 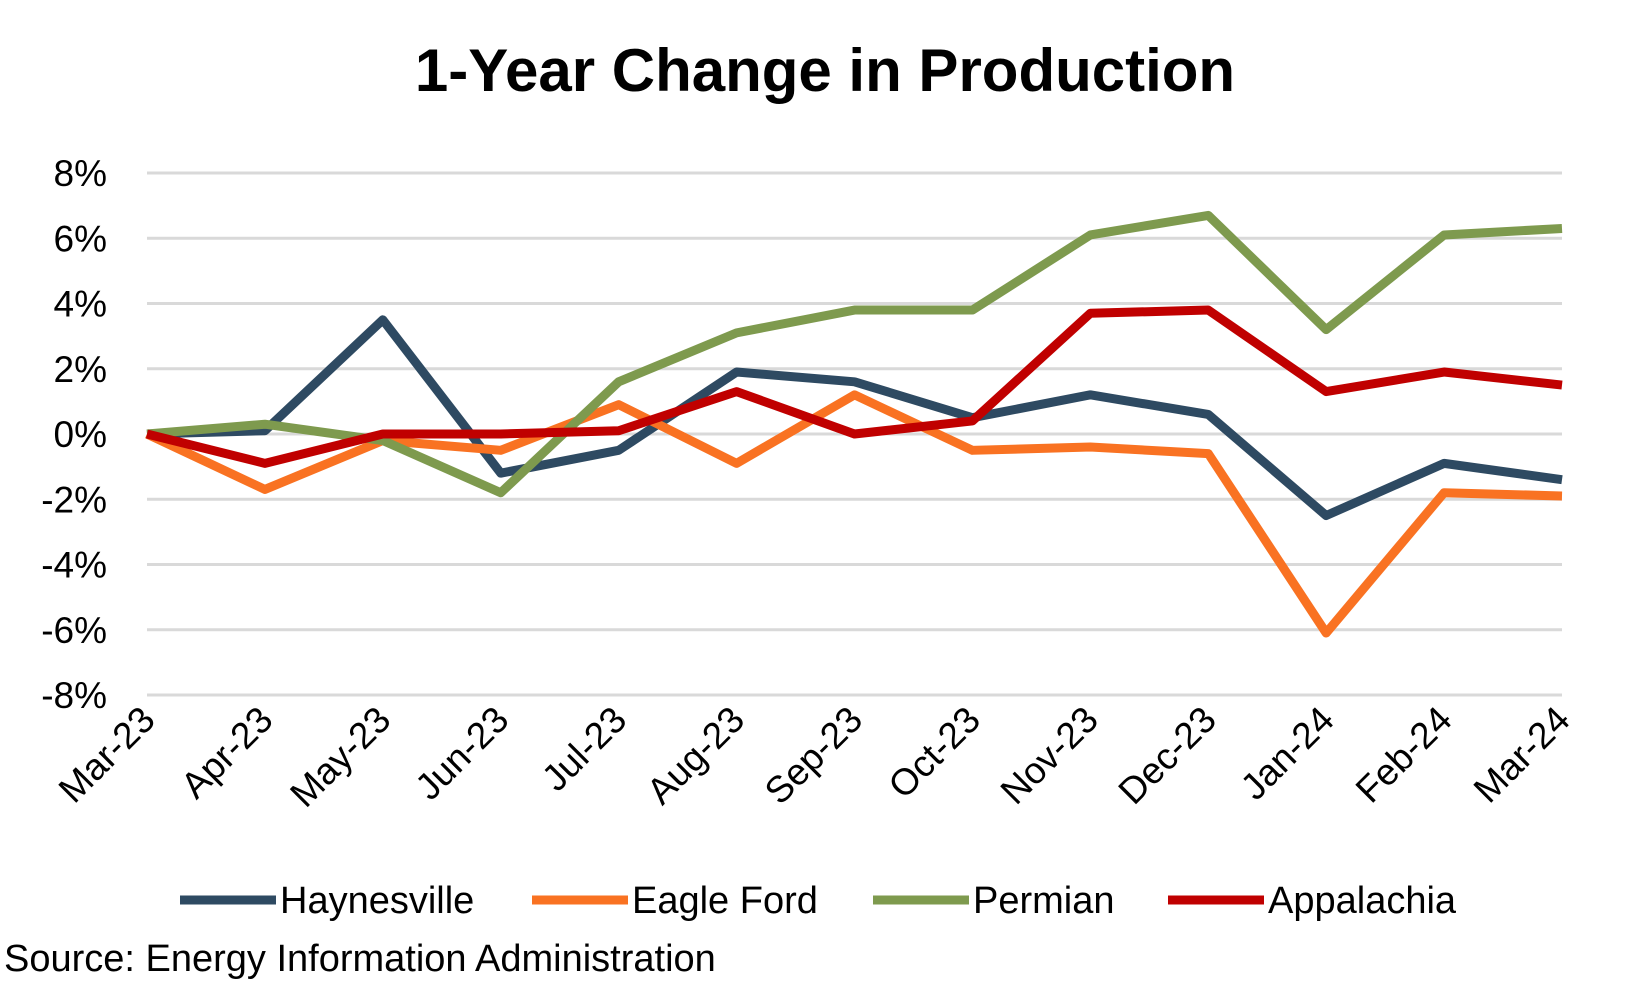 What do you see at coordinates (80, 304) in the screenshot?
I see `y-tick-label: 4%` at bounding box center [80, 304].